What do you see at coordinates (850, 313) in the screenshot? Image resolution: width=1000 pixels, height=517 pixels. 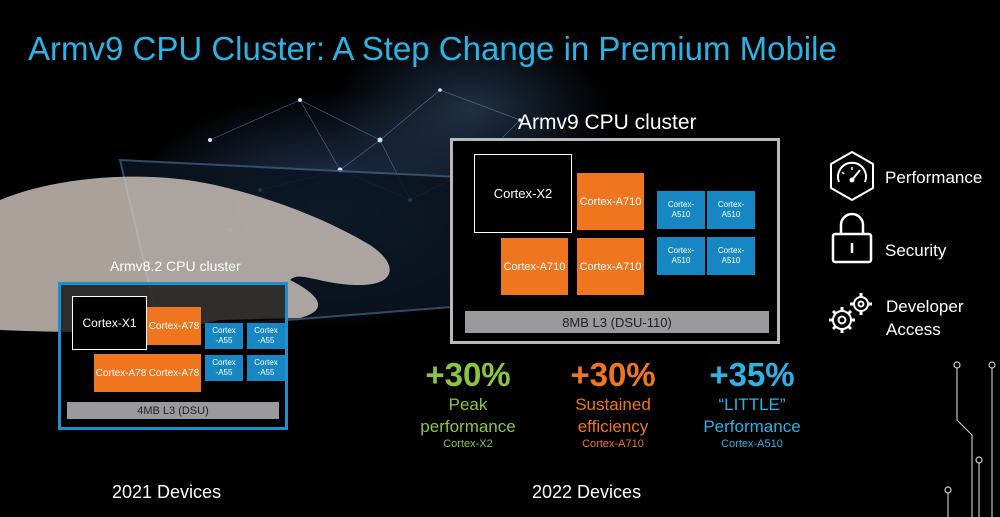 I see `gears-icon` at bounding box center [850, 313].